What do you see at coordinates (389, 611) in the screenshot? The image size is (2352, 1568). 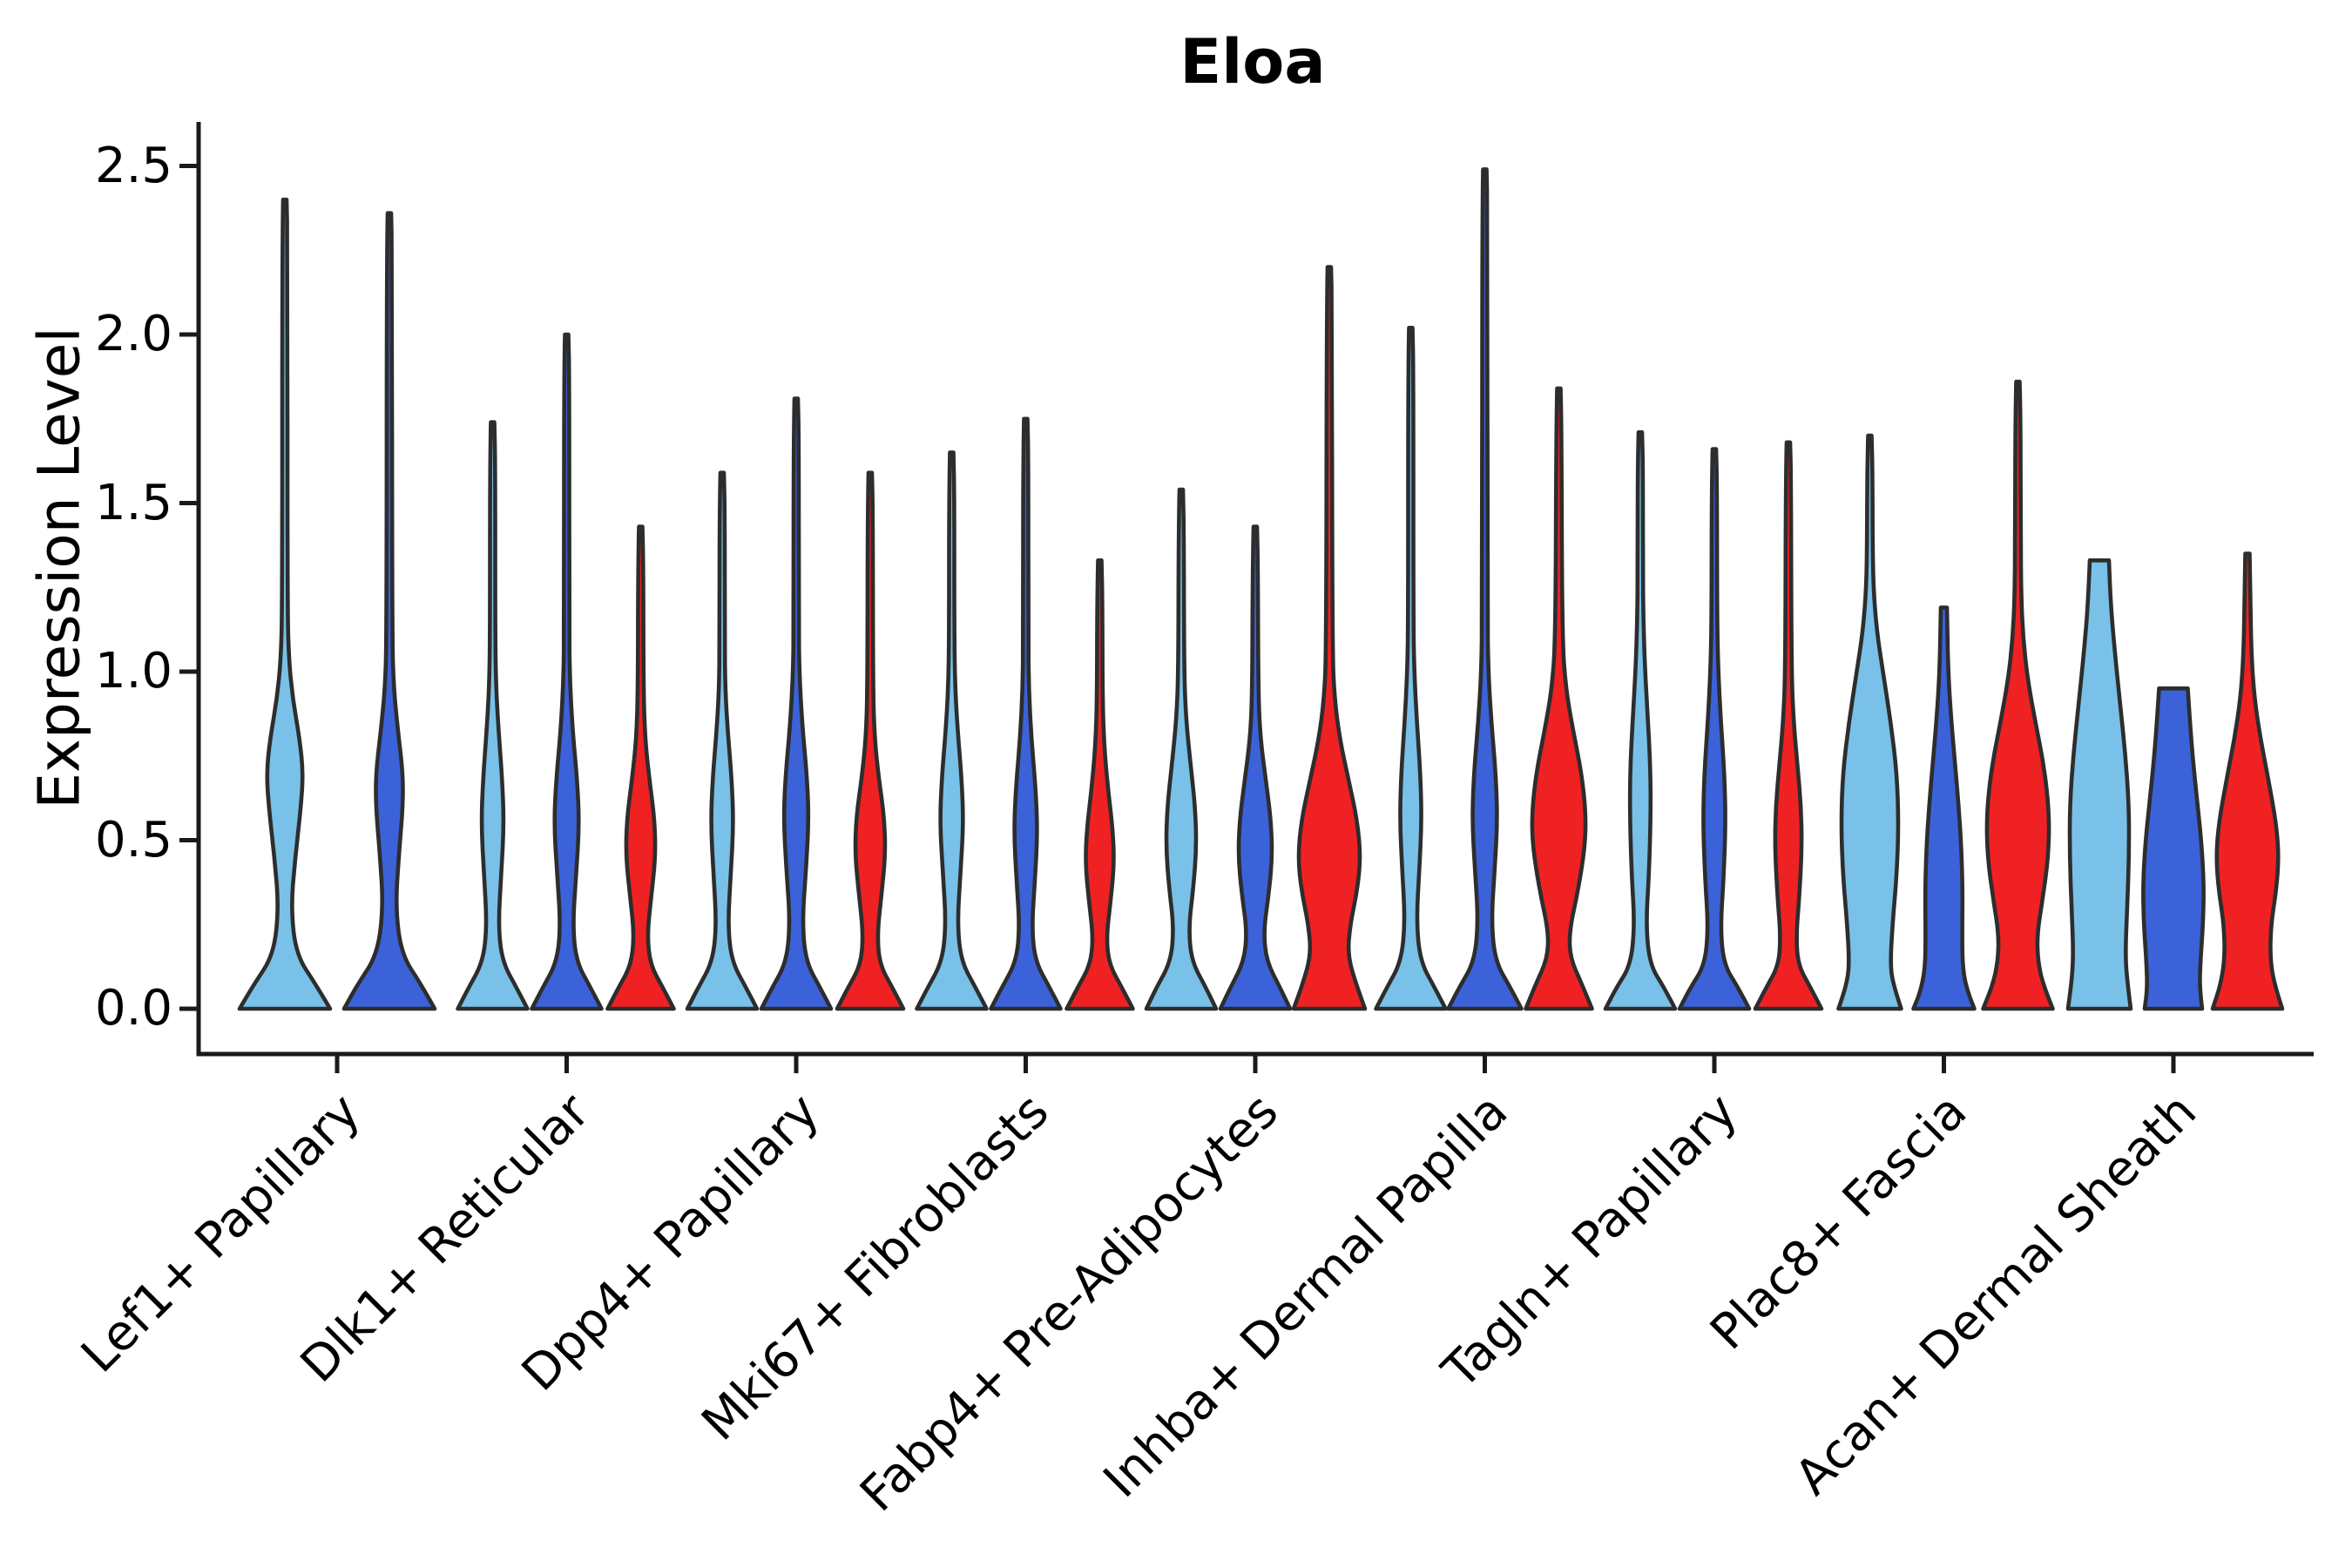 I see `violin-lef1-papillary-darkblue` at bounding box center [389, 611].